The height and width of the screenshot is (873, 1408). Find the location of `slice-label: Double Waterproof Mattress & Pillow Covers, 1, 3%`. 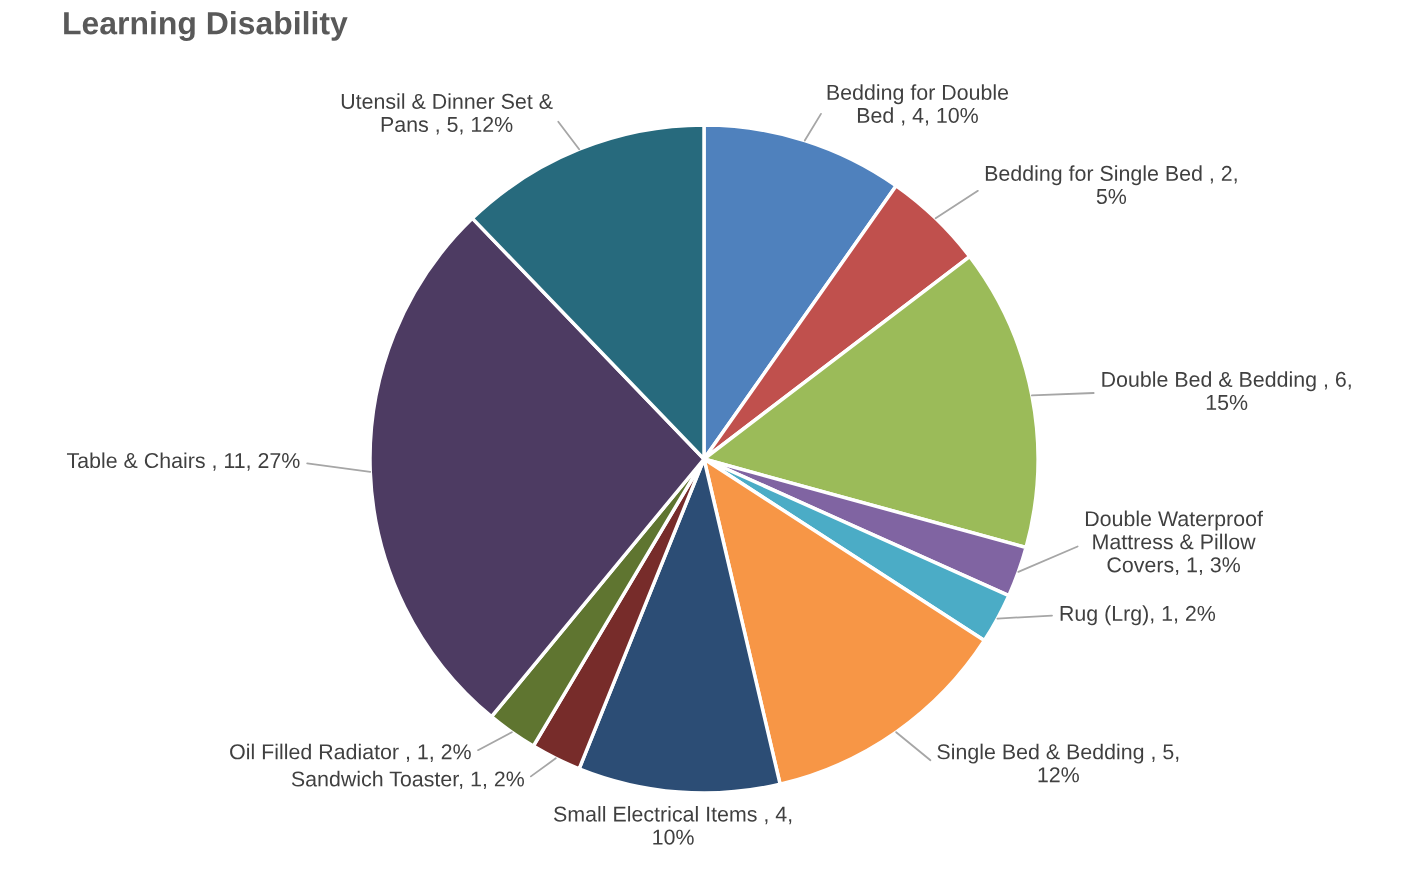

slice-label: Double Waterproof Mattress & Pillow Covers, 1, 3% is located at coordinates (1174, 542).